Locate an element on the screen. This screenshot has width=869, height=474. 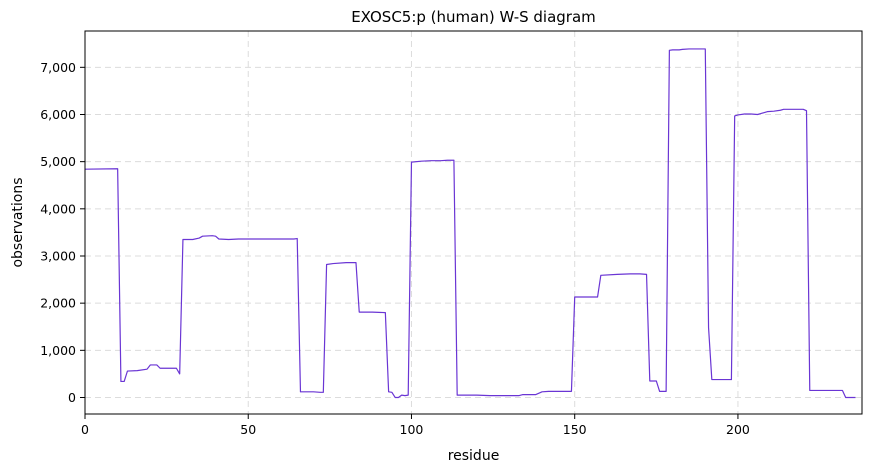
y-tick-label: 4,000 is located at coordinates (58, 208).